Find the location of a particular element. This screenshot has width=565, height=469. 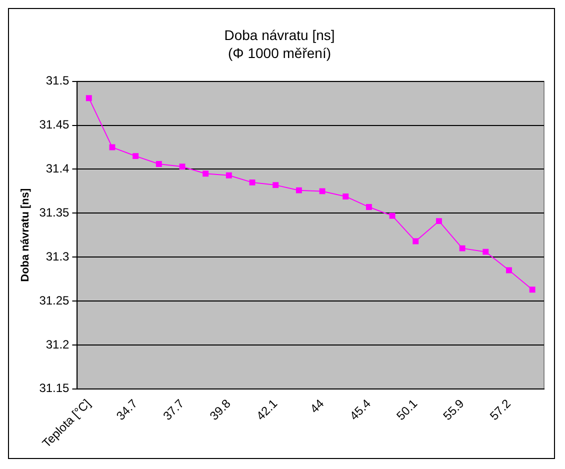

y-tick-label: 31.15 is located at coordinates (54, 388).